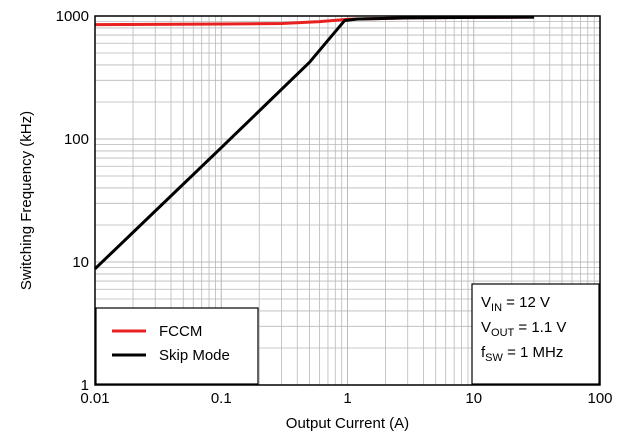 The height and width of the screenshot is (434, 628). I want to click on conditions-box: VIN = 12 V VOUT = 1.1 V fSW = 1 MHz, so click(535, 334).